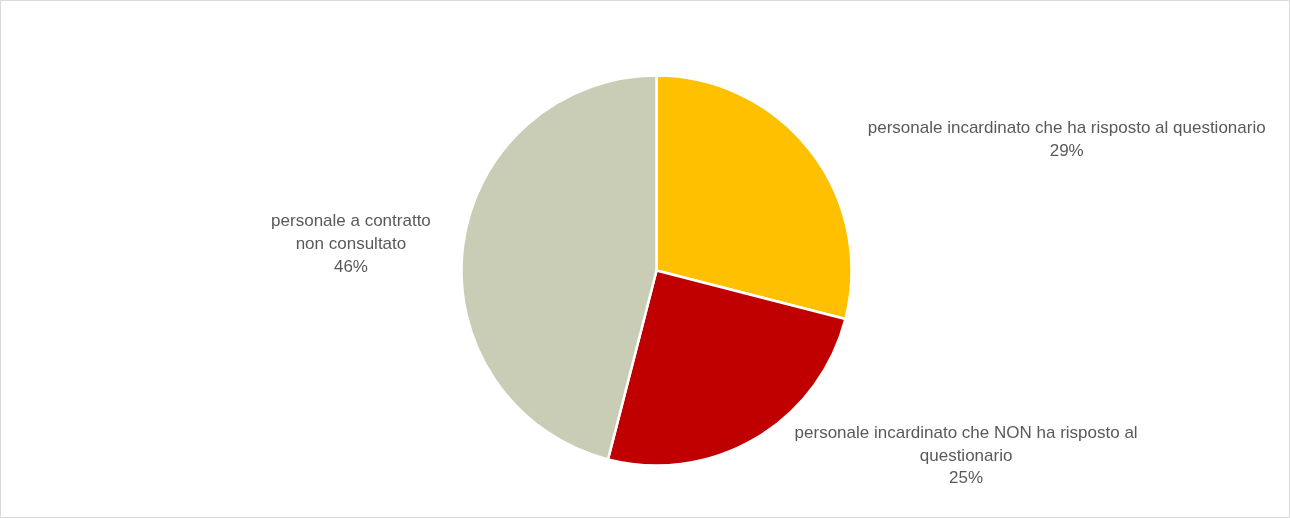  Describe the element at coordinates (1066, 128) in the screenshot. I see `slice-label: personale incardinato che ha risposto al questionario` at that location.